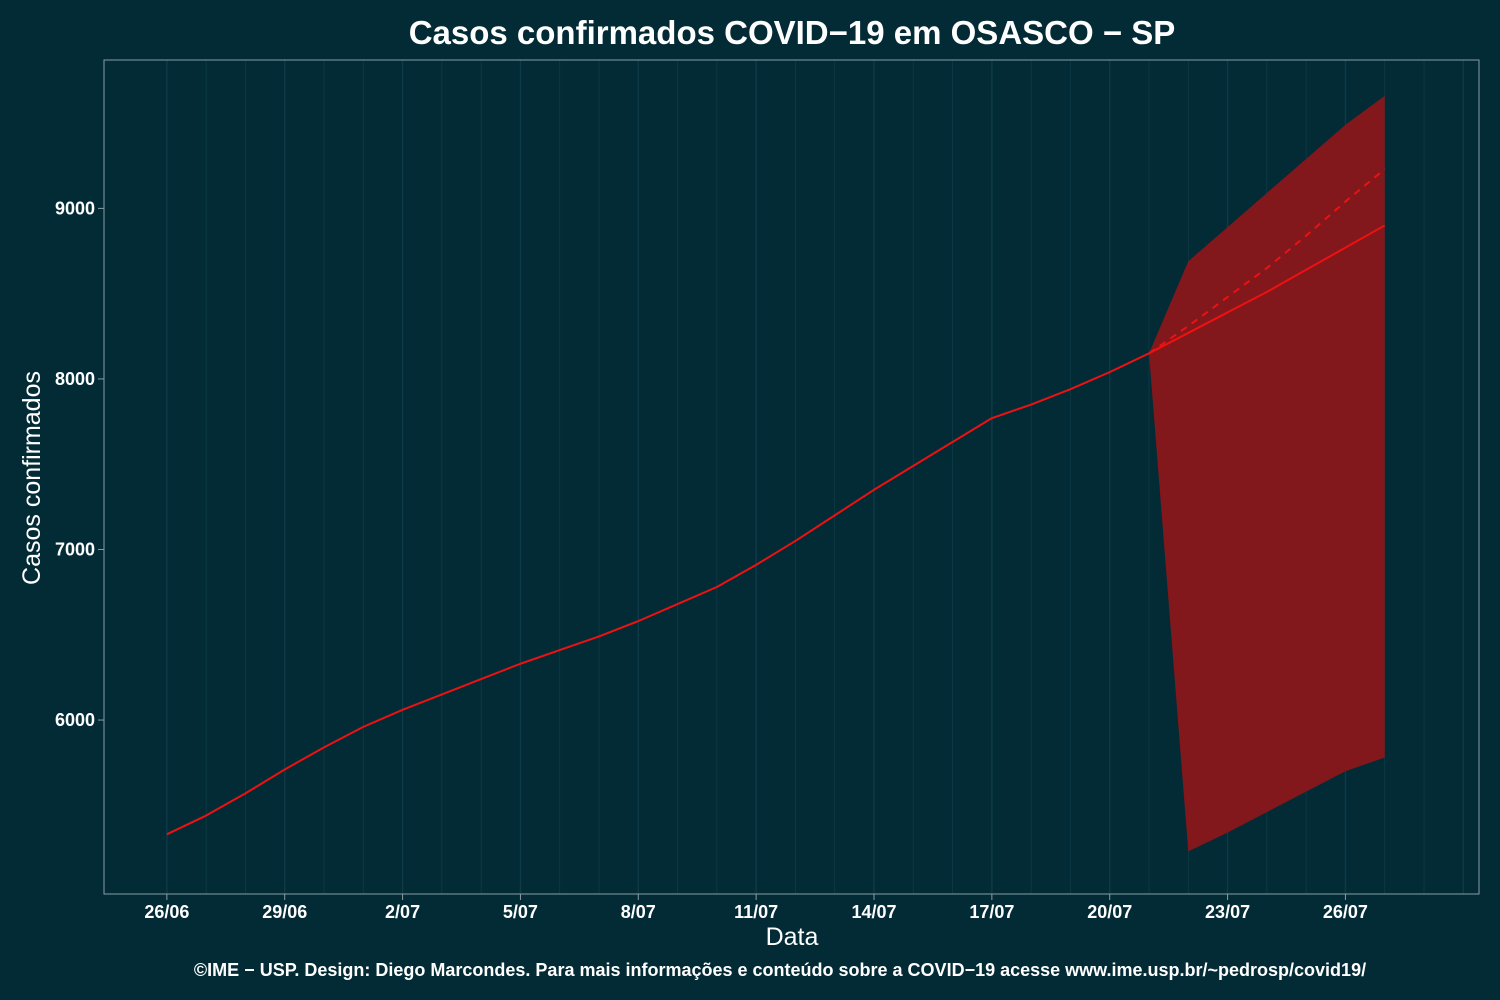 Image resolution: width=1500 pixels, height=1000 pixels. What do you see at coordinates (520, 912) in the screenshot?
I see `x-tick-label: 5/07` at bounding box center [520, 912].